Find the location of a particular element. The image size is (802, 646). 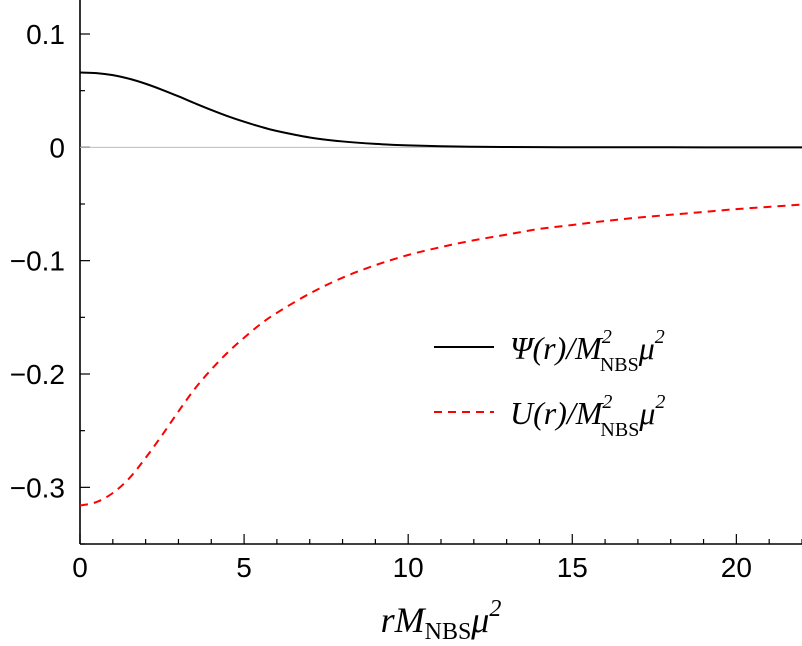

x-tick-label: 10 is located at coordinates (408, 567).